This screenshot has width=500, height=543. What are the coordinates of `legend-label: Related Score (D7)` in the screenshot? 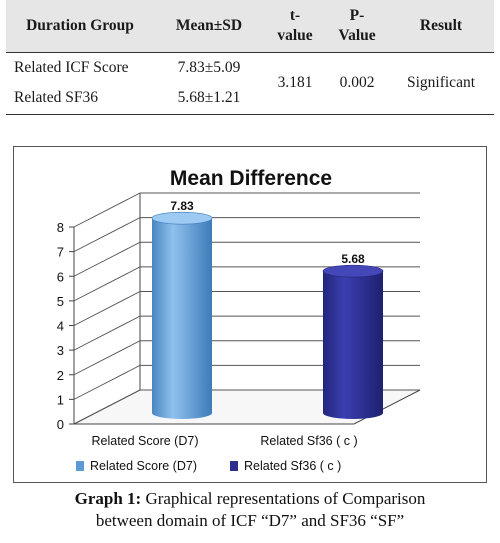 It's located at (143, 466).